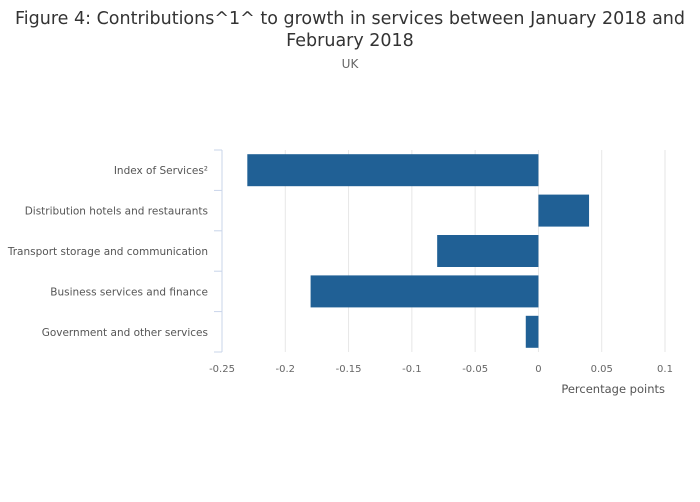  What do you see at coordinates (602, 369) in the screenshot?
I see `x-tick-label: 0.05` at bounding box center [602, 369].